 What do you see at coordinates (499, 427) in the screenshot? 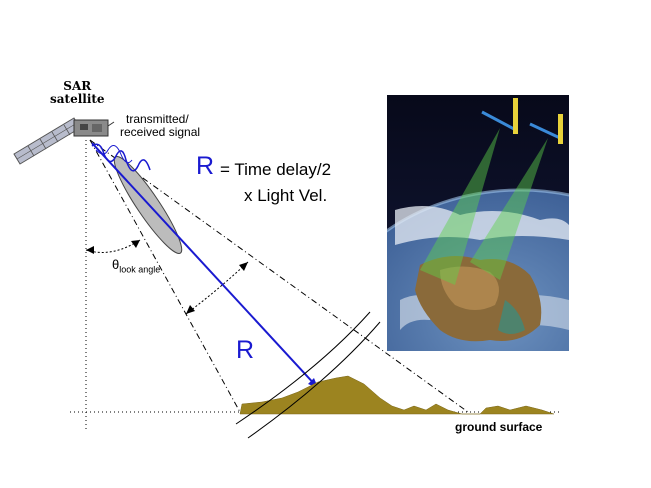
I see `ground-surface-label: ground surface` at bounding box center [499, 427].